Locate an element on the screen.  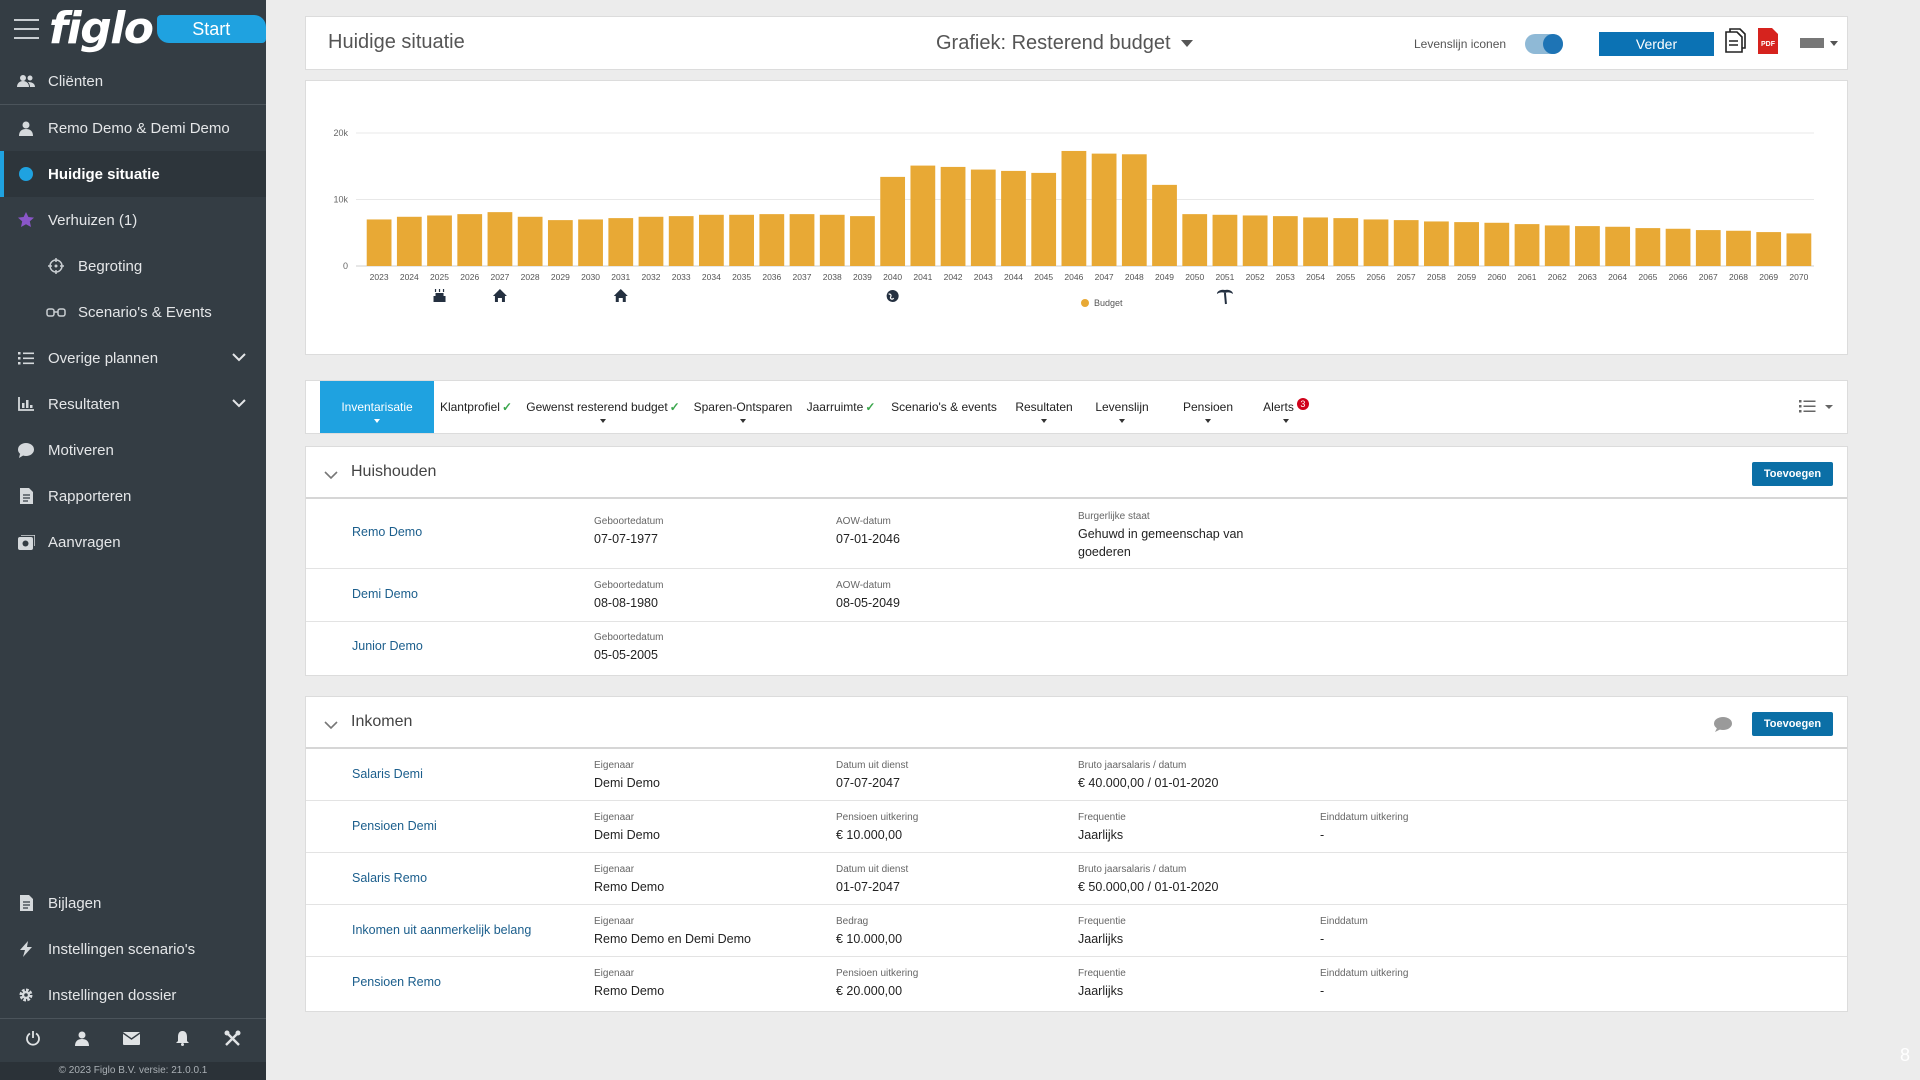
x-tick-label: 2031 is located at coordinates (620, 277).